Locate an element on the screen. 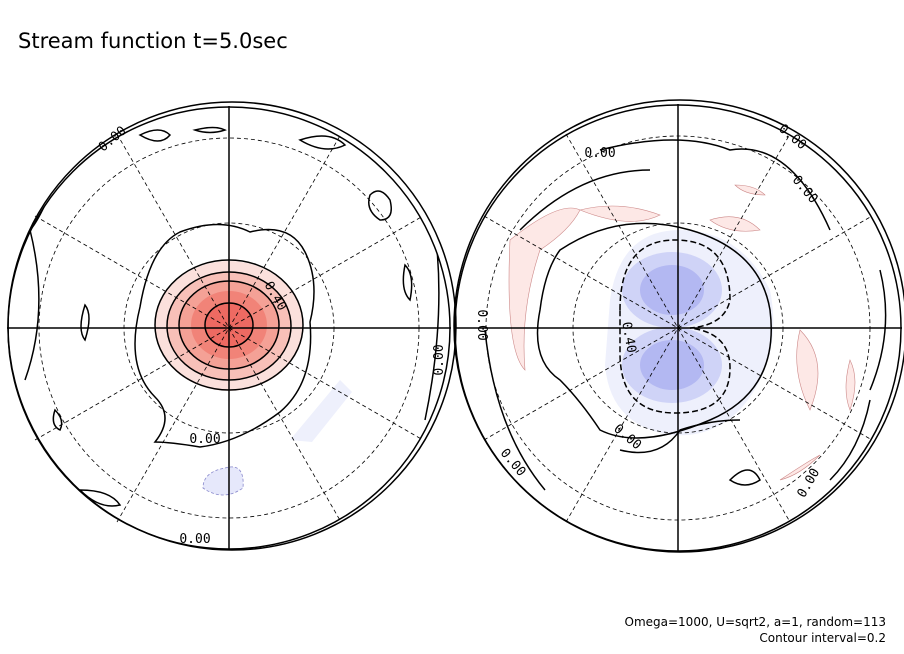 This screenshot has height=654, width=904. footer-note: Contour interval=0.2 is located at coordinates (822, 638).